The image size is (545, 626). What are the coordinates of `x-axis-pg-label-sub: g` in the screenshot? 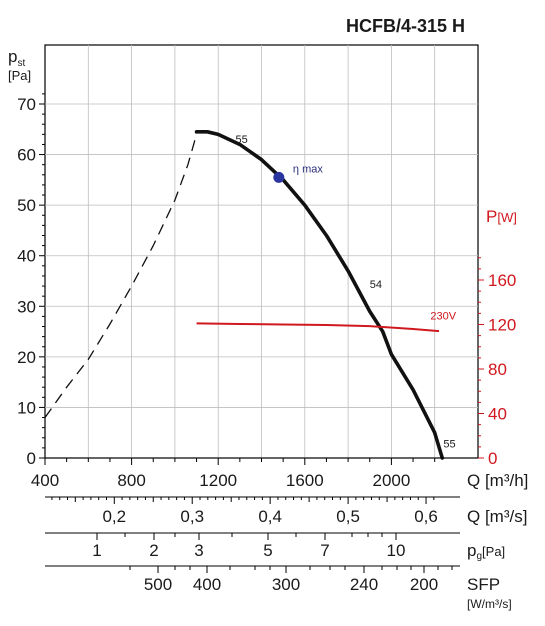 It's located at (479, 556).